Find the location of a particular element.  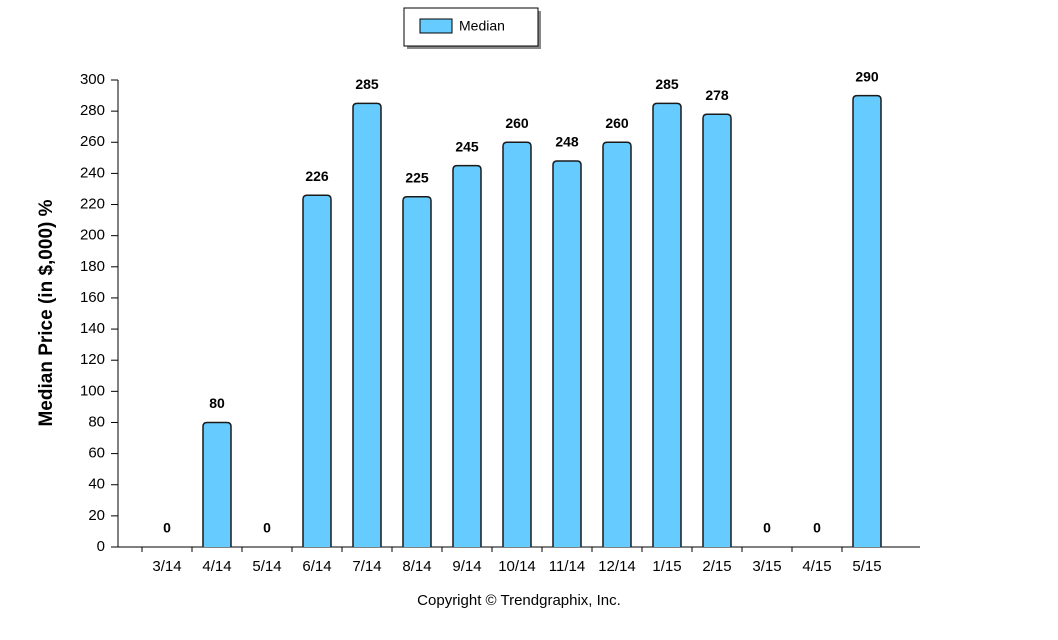

y-tick-label: 60 is located at coordinates (96, 453).